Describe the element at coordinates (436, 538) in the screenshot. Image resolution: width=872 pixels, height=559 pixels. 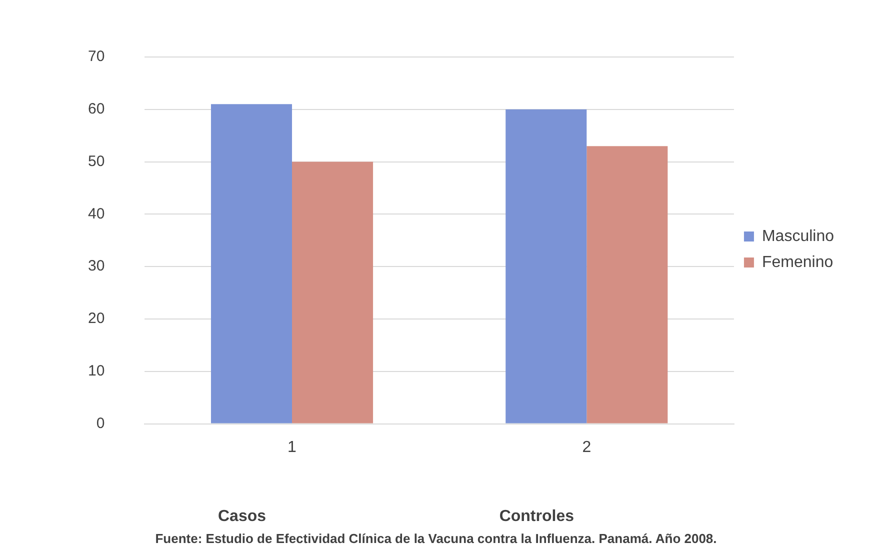
I see `source-note: Fuente: Estudio de Efectividad Clínica de la Vacuna contra la Influenza. Panamá. Año 2008.` at that location.